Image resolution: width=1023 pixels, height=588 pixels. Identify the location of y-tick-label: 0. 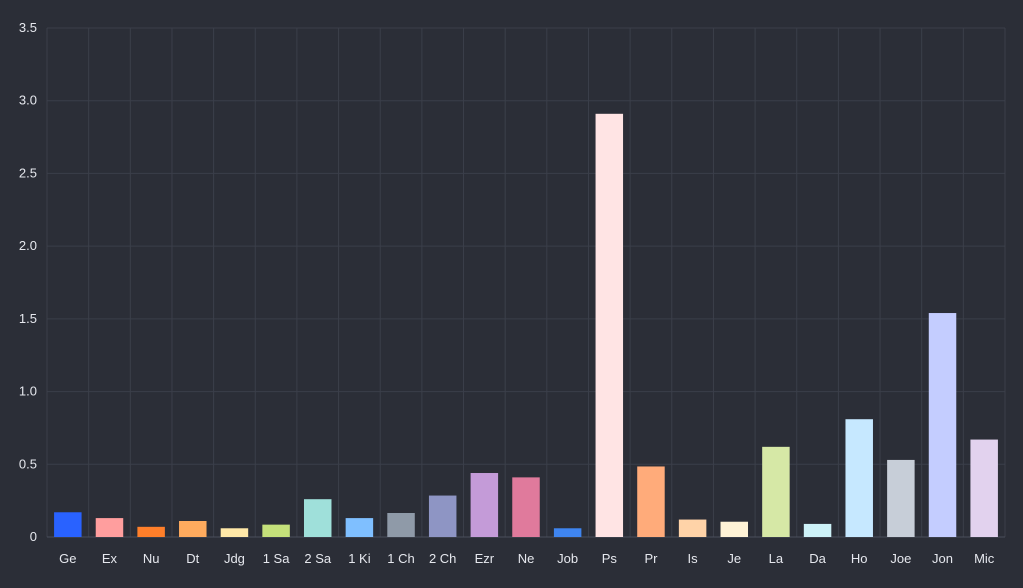
(33, 536).